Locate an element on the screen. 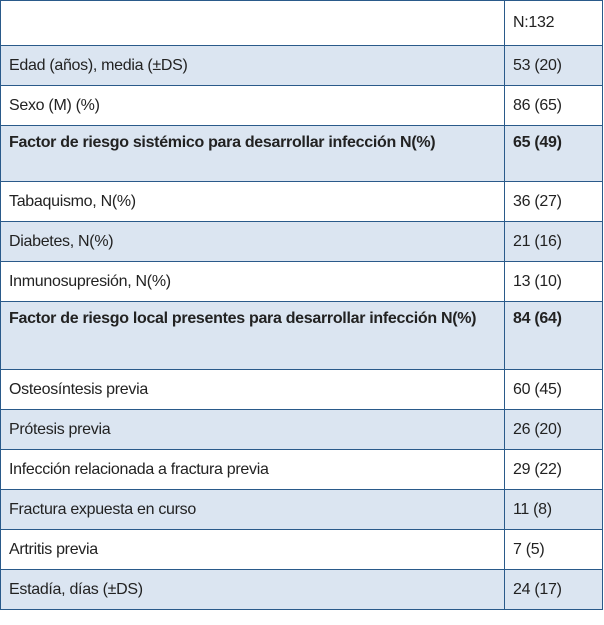  table-row: Sexo (M) (%) 86 (65) is located at coordinates (301, 105).